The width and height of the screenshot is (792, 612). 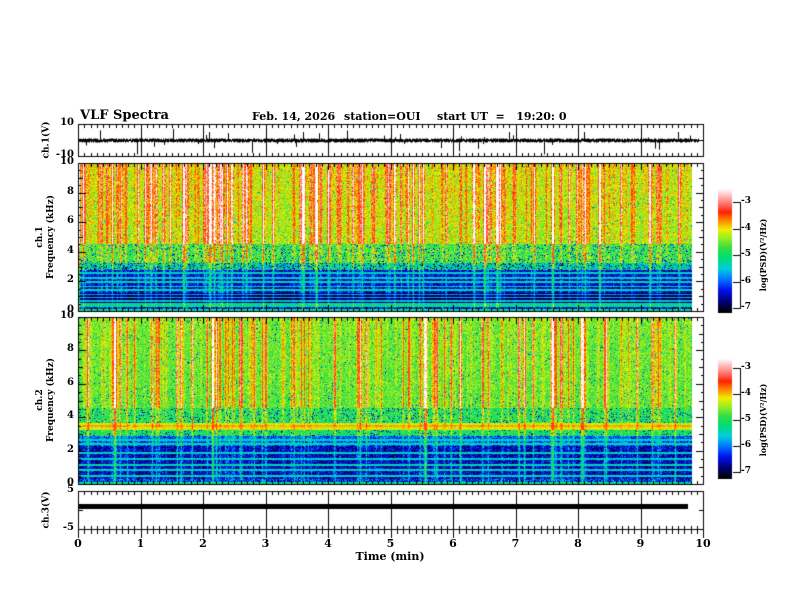 What do you see at coordinates (140, 543) in the screenshot?
I see `x-tick-label: 1` at bounding box center [140, 543].